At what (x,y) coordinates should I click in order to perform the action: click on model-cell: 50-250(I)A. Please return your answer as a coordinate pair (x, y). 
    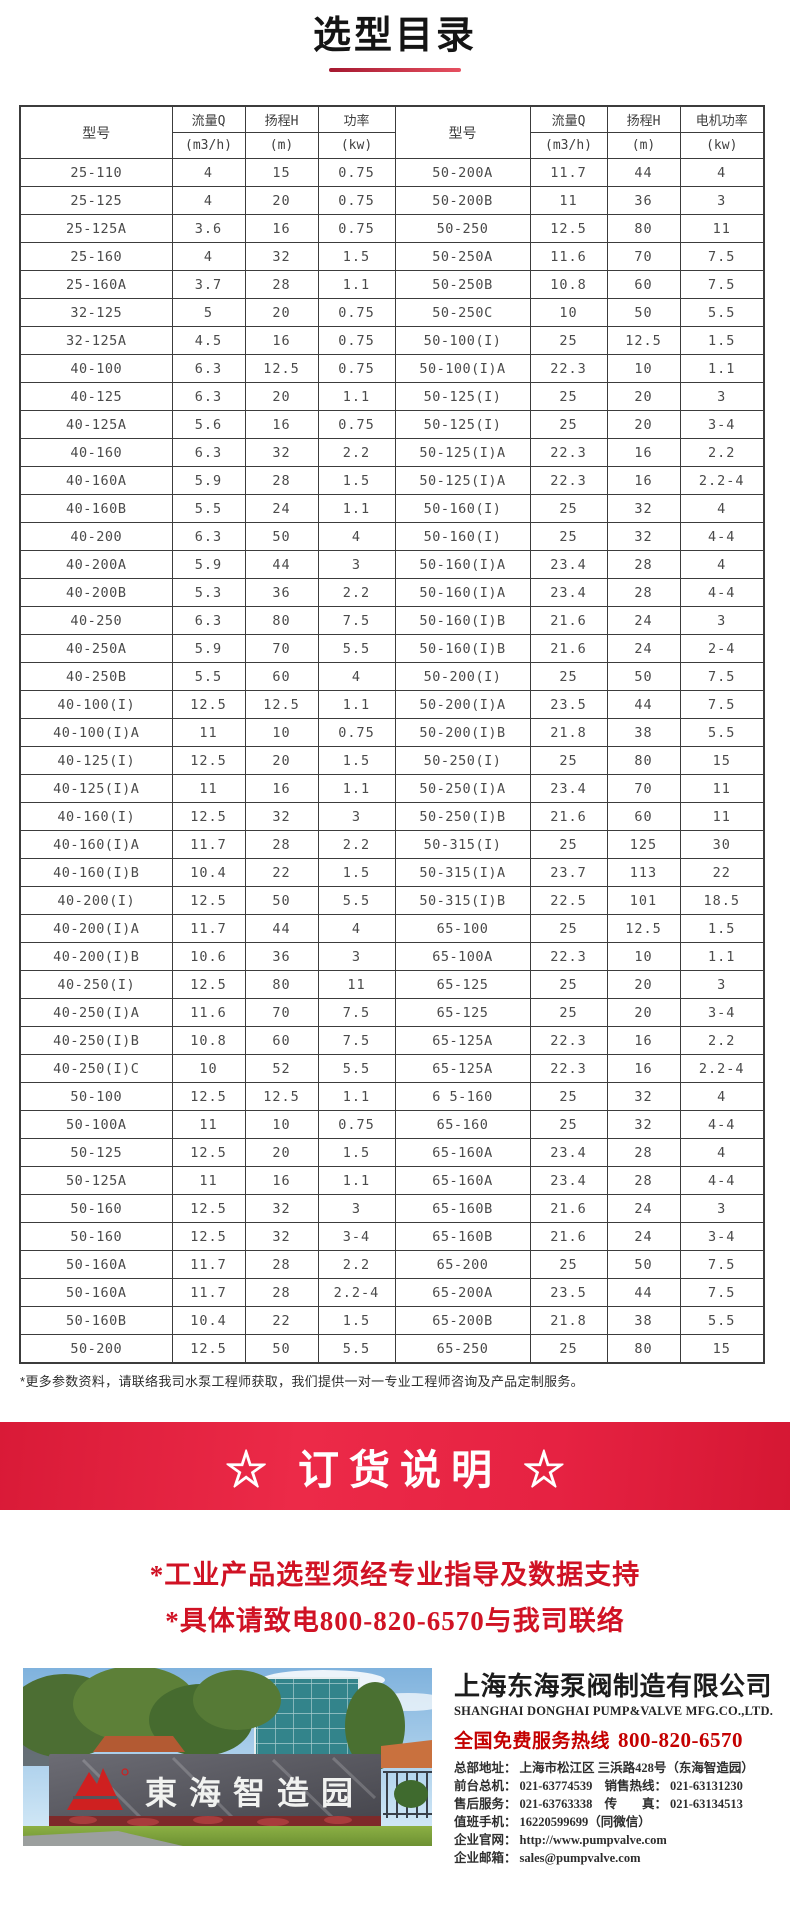
    Looking at the image, I should click on (462, 788).